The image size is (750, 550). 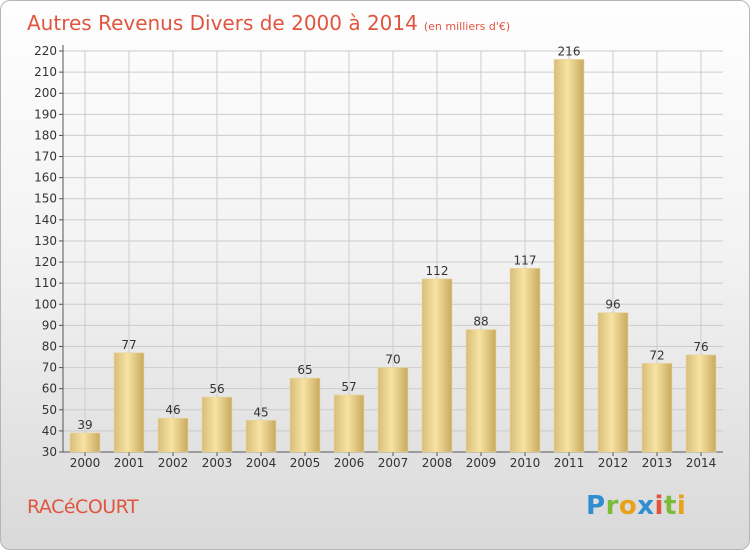 I want to click on x-tick-label: 2012, so click(x=613, y=463).